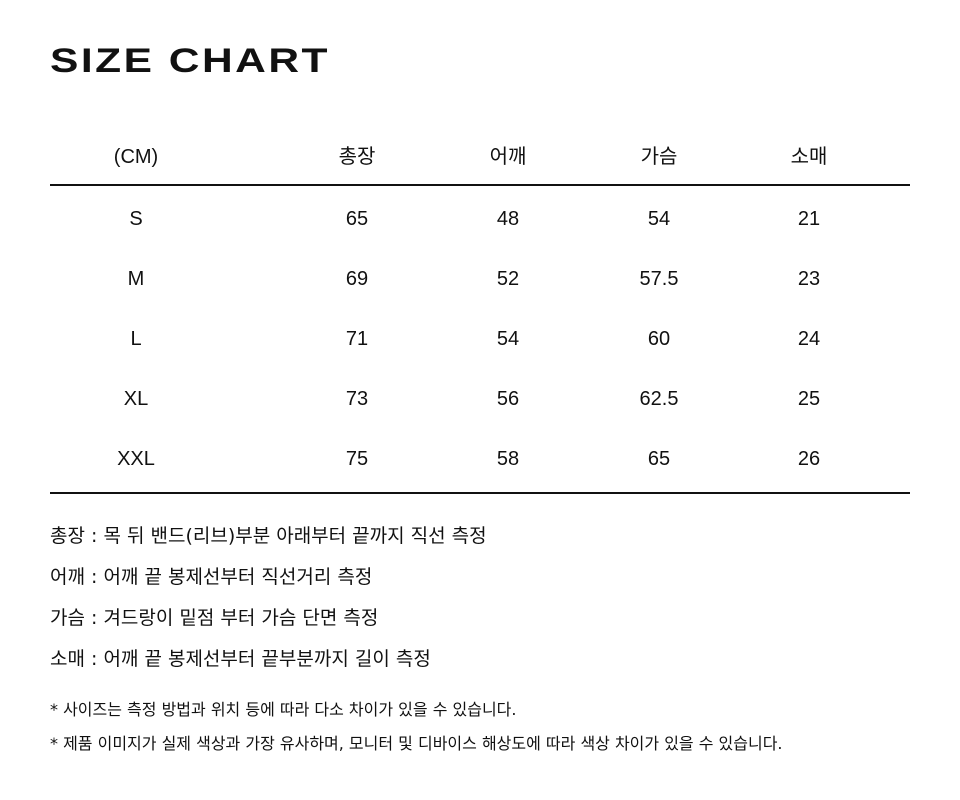  Describe the element at coordinates (357, 339) in the screenshot. I see `table-cell: 71` at that location.